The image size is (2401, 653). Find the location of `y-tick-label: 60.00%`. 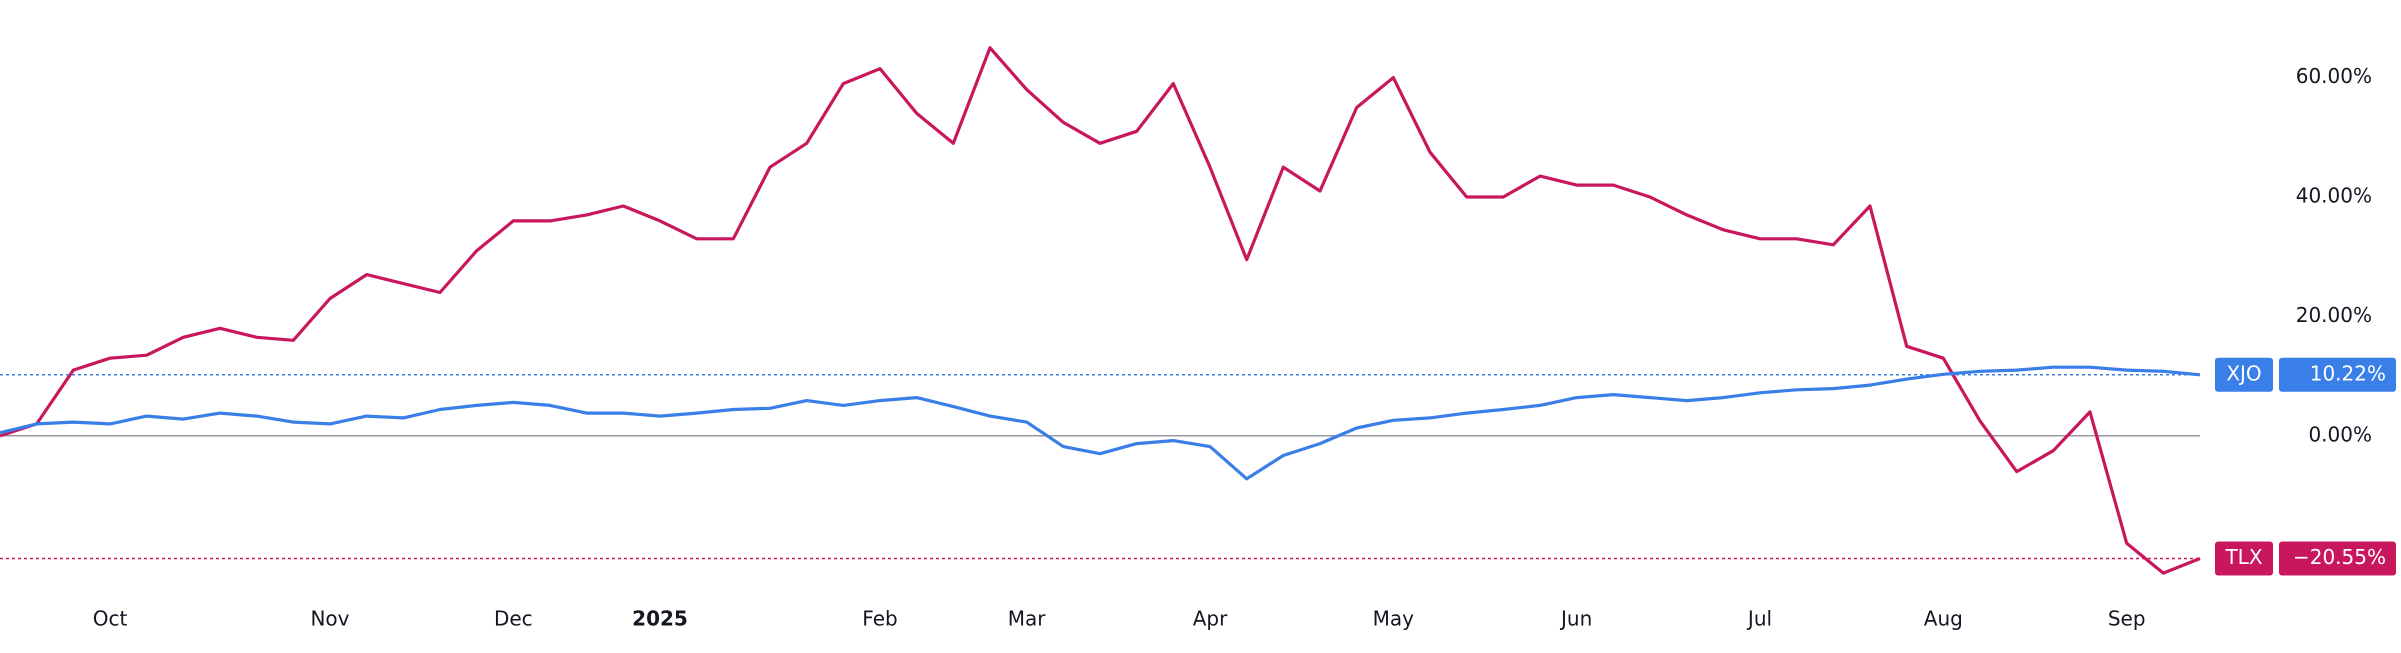

y-tick-label: 60.00% is located at coordinates (2334, 76).